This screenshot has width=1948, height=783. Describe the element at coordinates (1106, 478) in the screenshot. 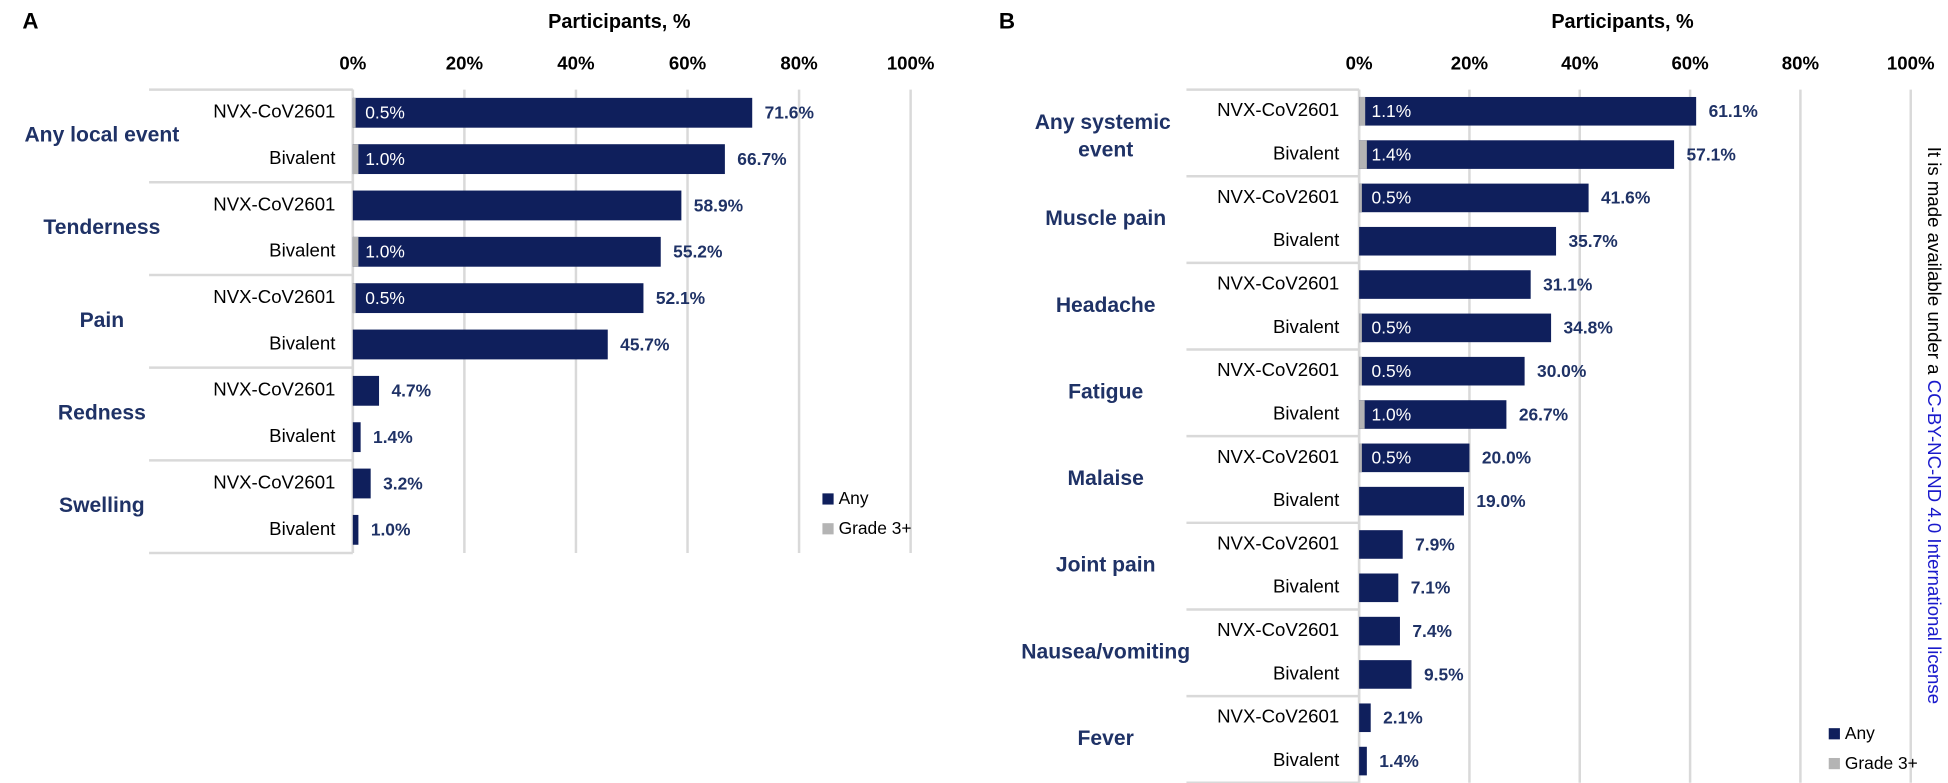

I see `group-label: Malaise` at that location.